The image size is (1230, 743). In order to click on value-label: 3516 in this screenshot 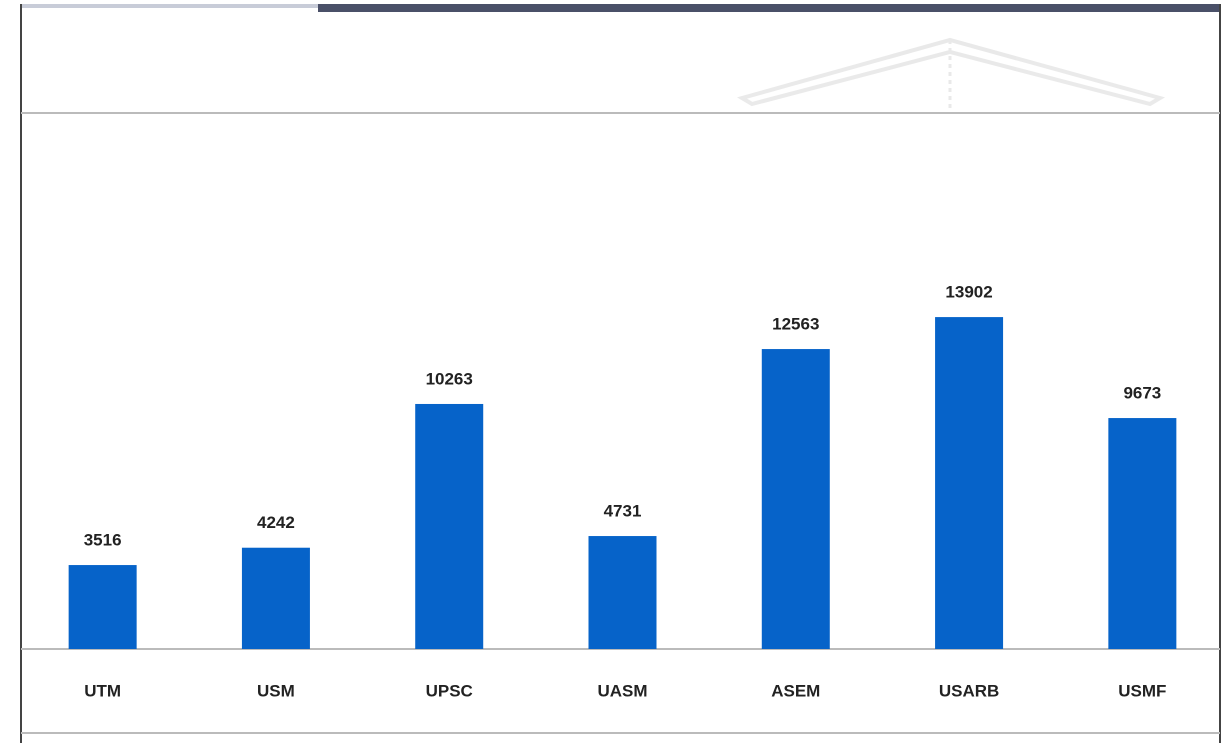, I will do `click(103, 540)`.